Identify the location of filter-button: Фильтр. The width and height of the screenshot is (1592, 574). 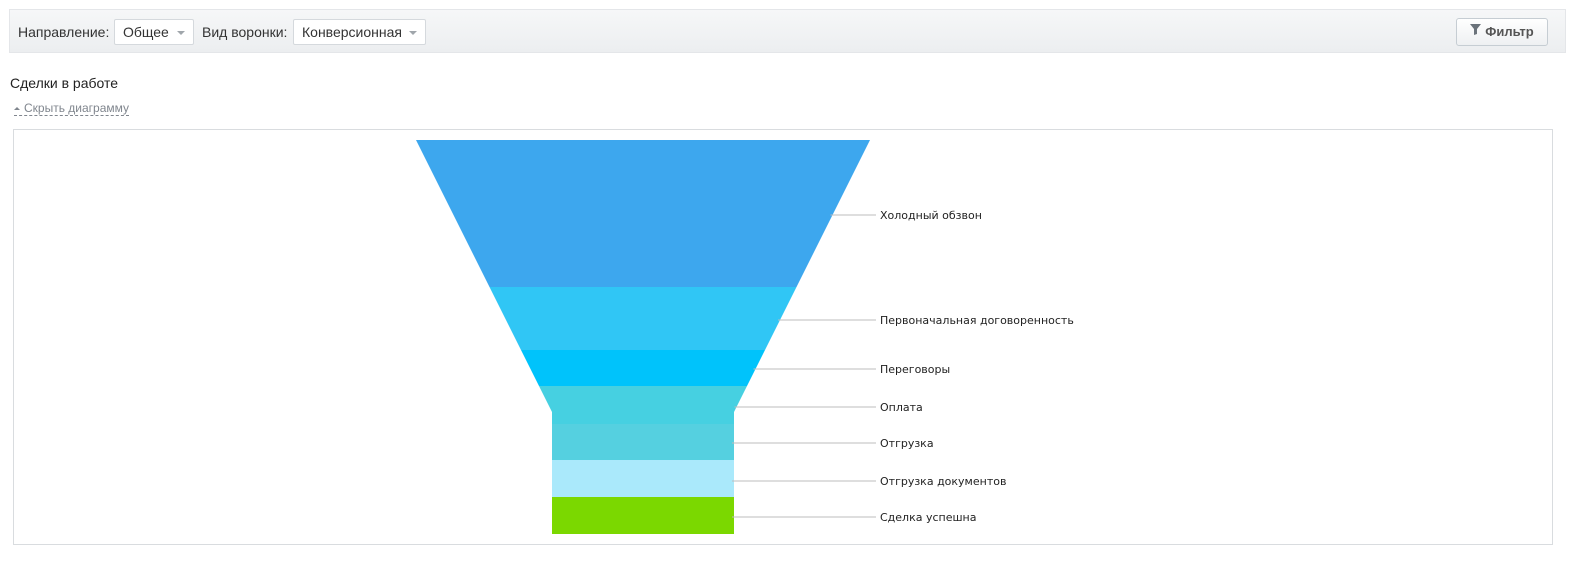
(1502, 32).